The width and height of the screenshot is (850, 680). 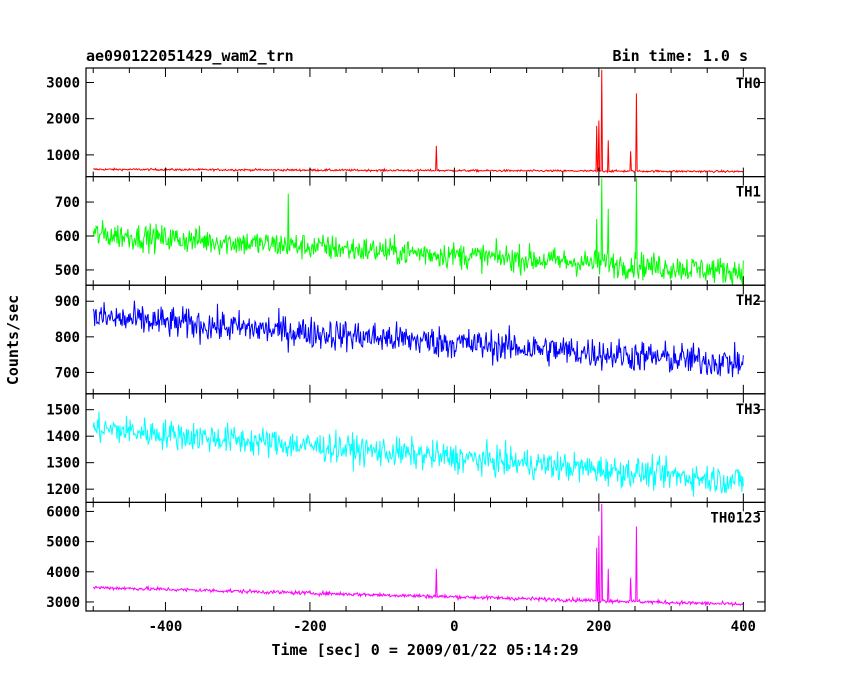 I want to click on series-line-th3, so click(x=418, y=454).